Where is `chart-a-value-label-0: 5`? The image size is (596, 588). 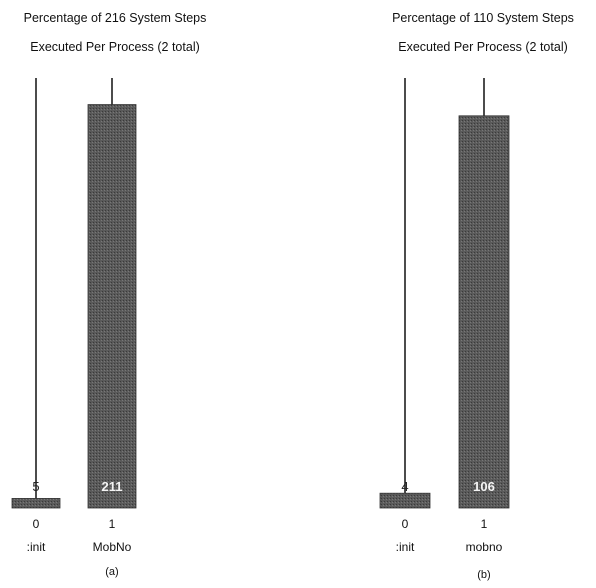 chart-a-value-label-0: 5 is located at coordinates (35, 486).